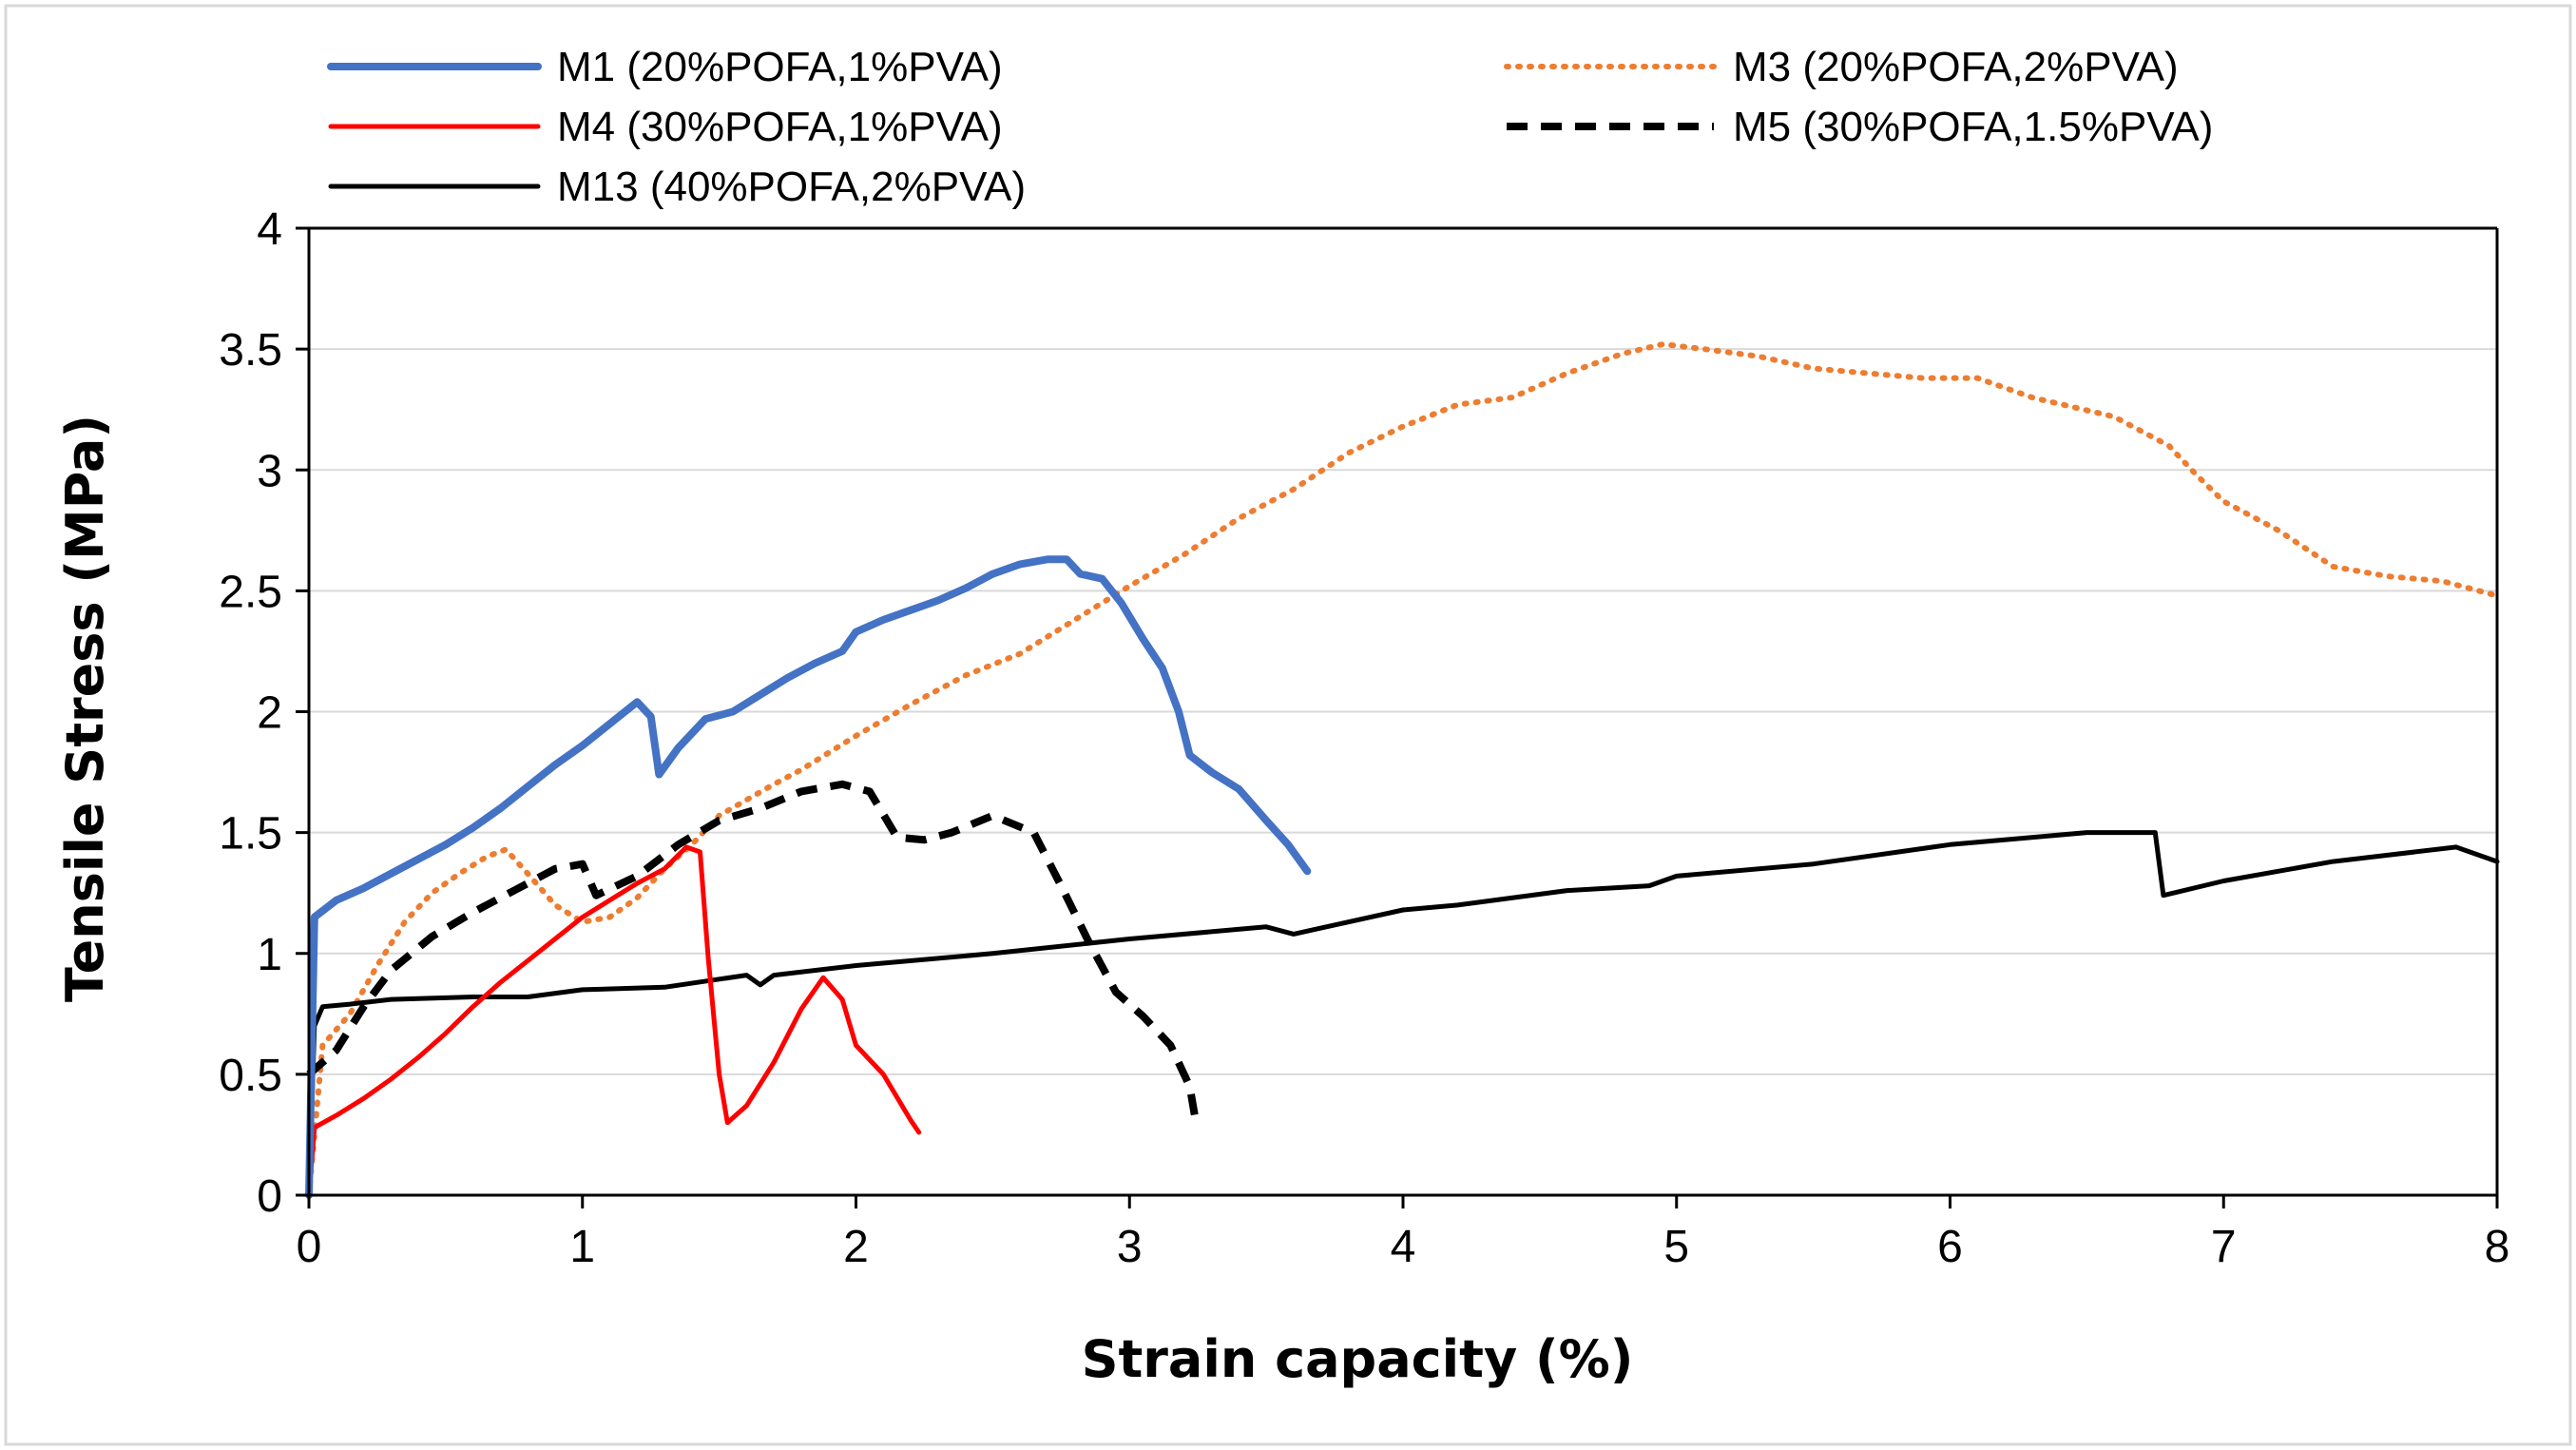 The height and width of the screenshot is (1450, 2576). What do you see at coordinates (1973, 127) in the screenshot?
I see `legend-label-m5: M5 (30%POFA,1.5%PVA)` at bounding box center [1973, 127].